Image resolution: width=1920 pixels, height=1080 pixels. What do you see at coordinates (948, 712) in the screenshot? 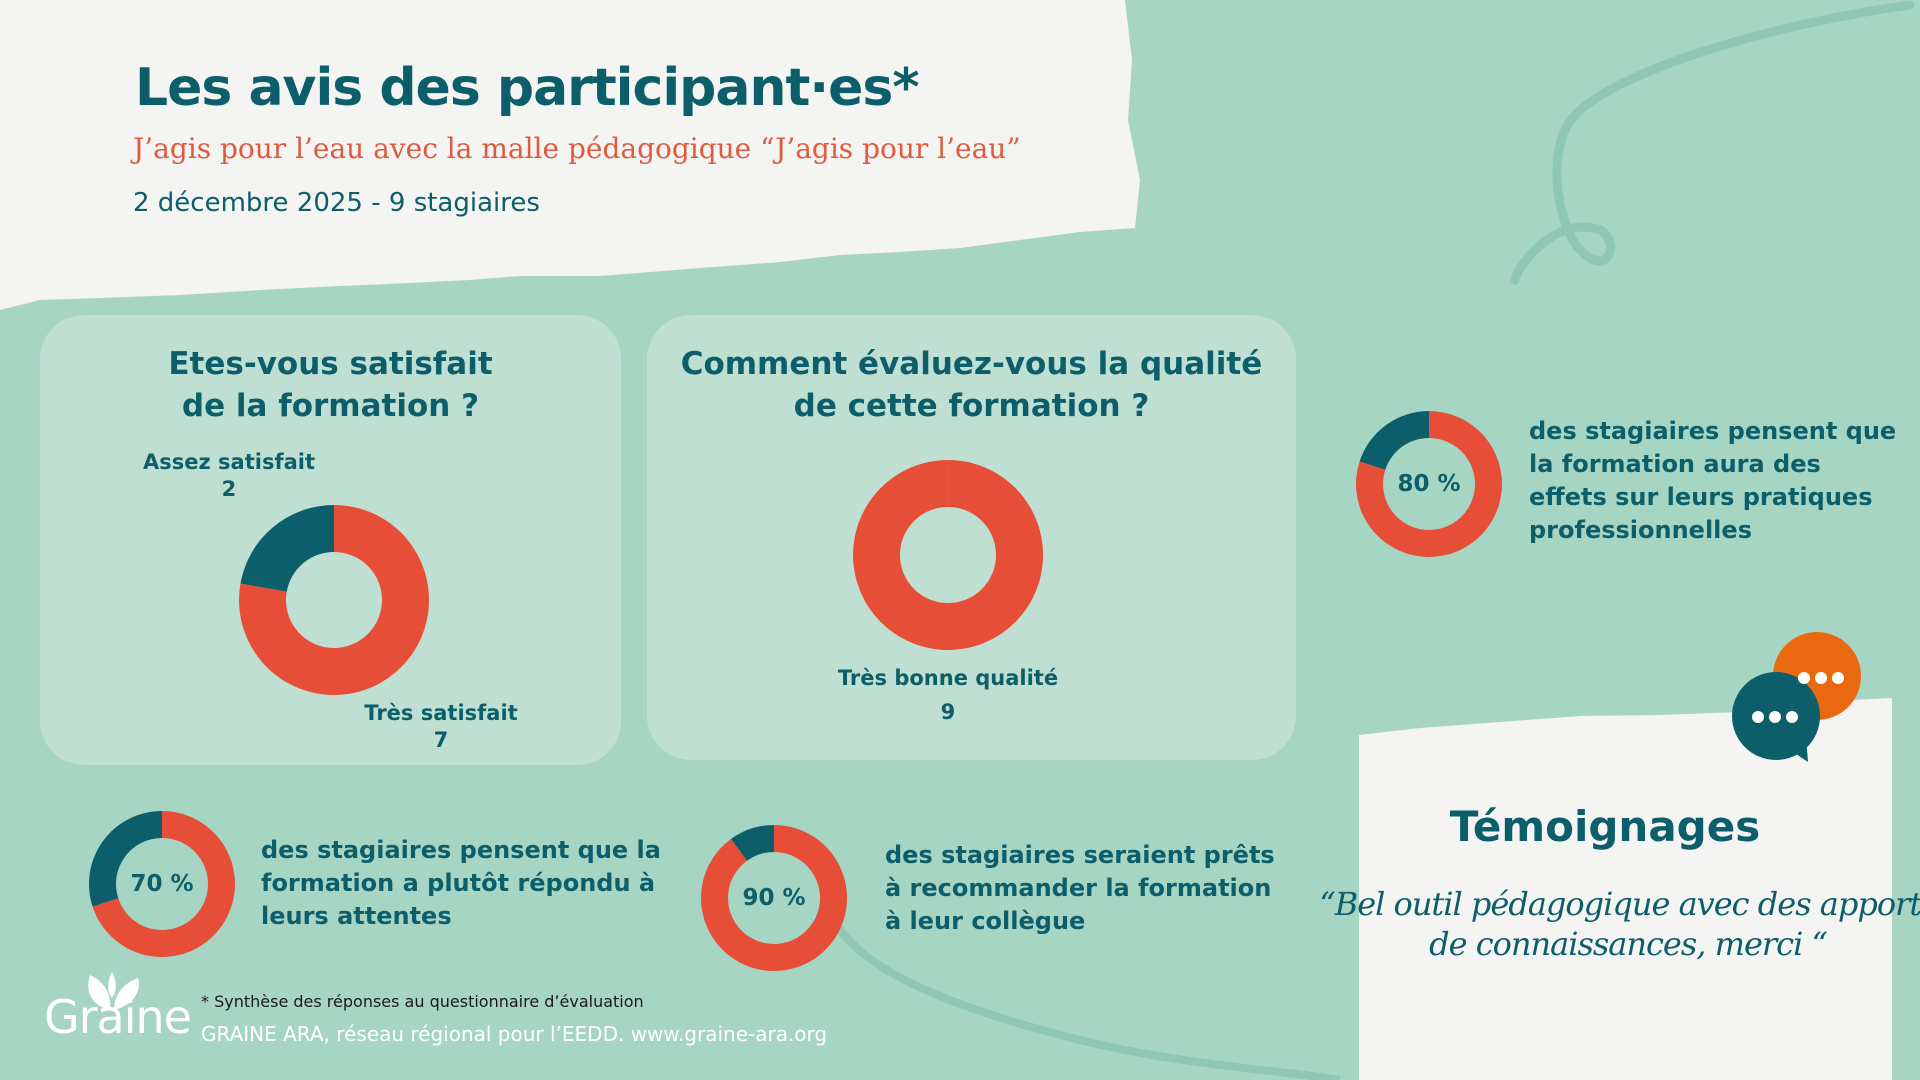
I see `slice-value: 9` at bounding box center [948, 712].